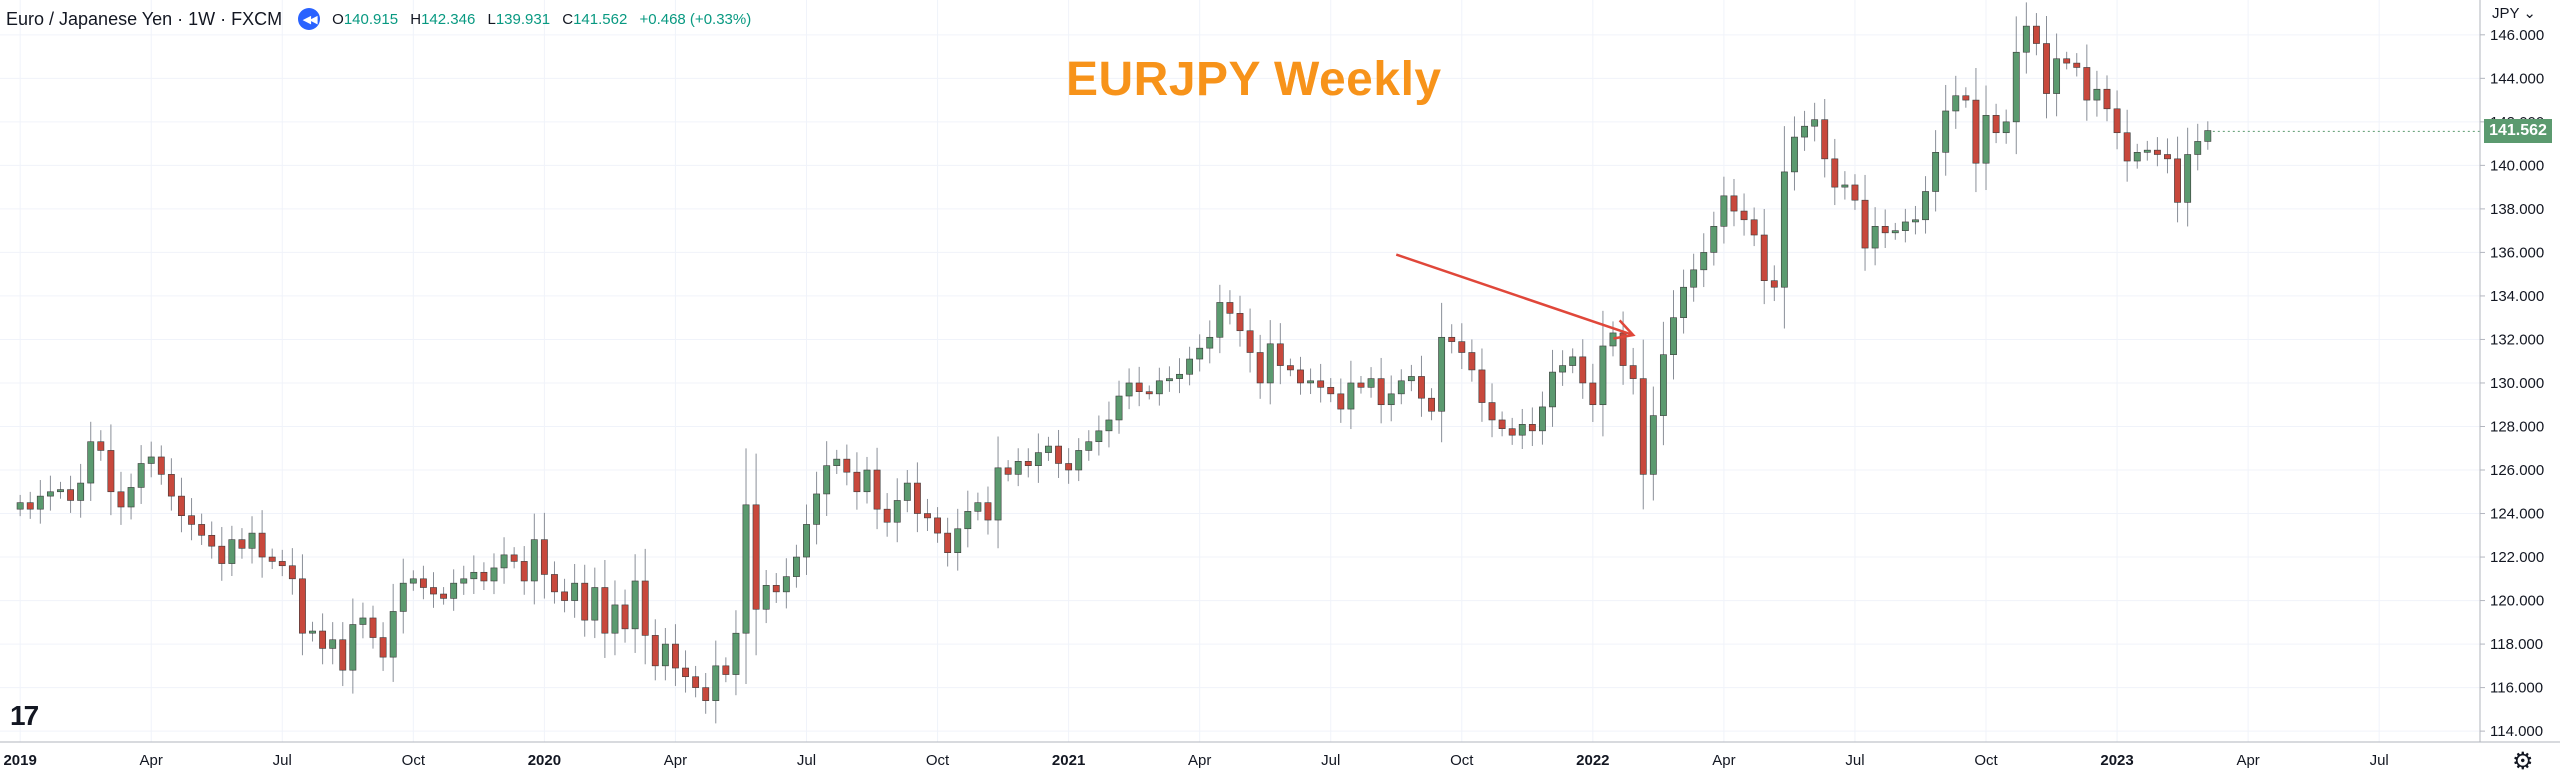  What do you see at coordinates (144, 18) in the screenshot?
I see `symbol-name: Euro / Japanese Yen · 1W · FXCM` at bounding box center [144, 18].